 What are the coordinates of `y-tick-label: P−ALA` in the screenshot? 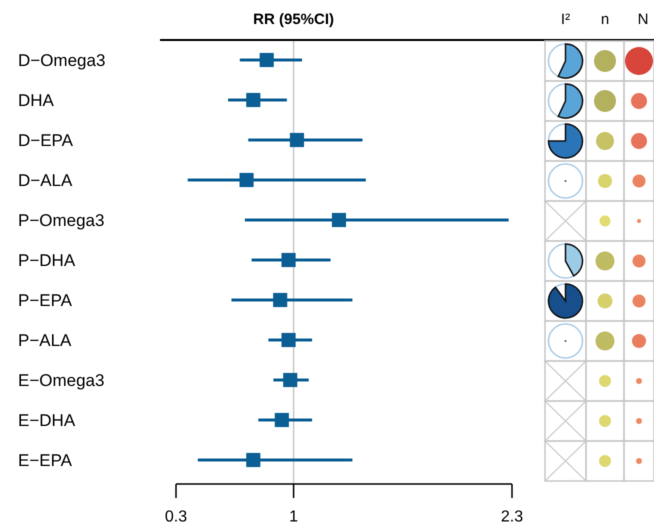 It's located at (45, 340).